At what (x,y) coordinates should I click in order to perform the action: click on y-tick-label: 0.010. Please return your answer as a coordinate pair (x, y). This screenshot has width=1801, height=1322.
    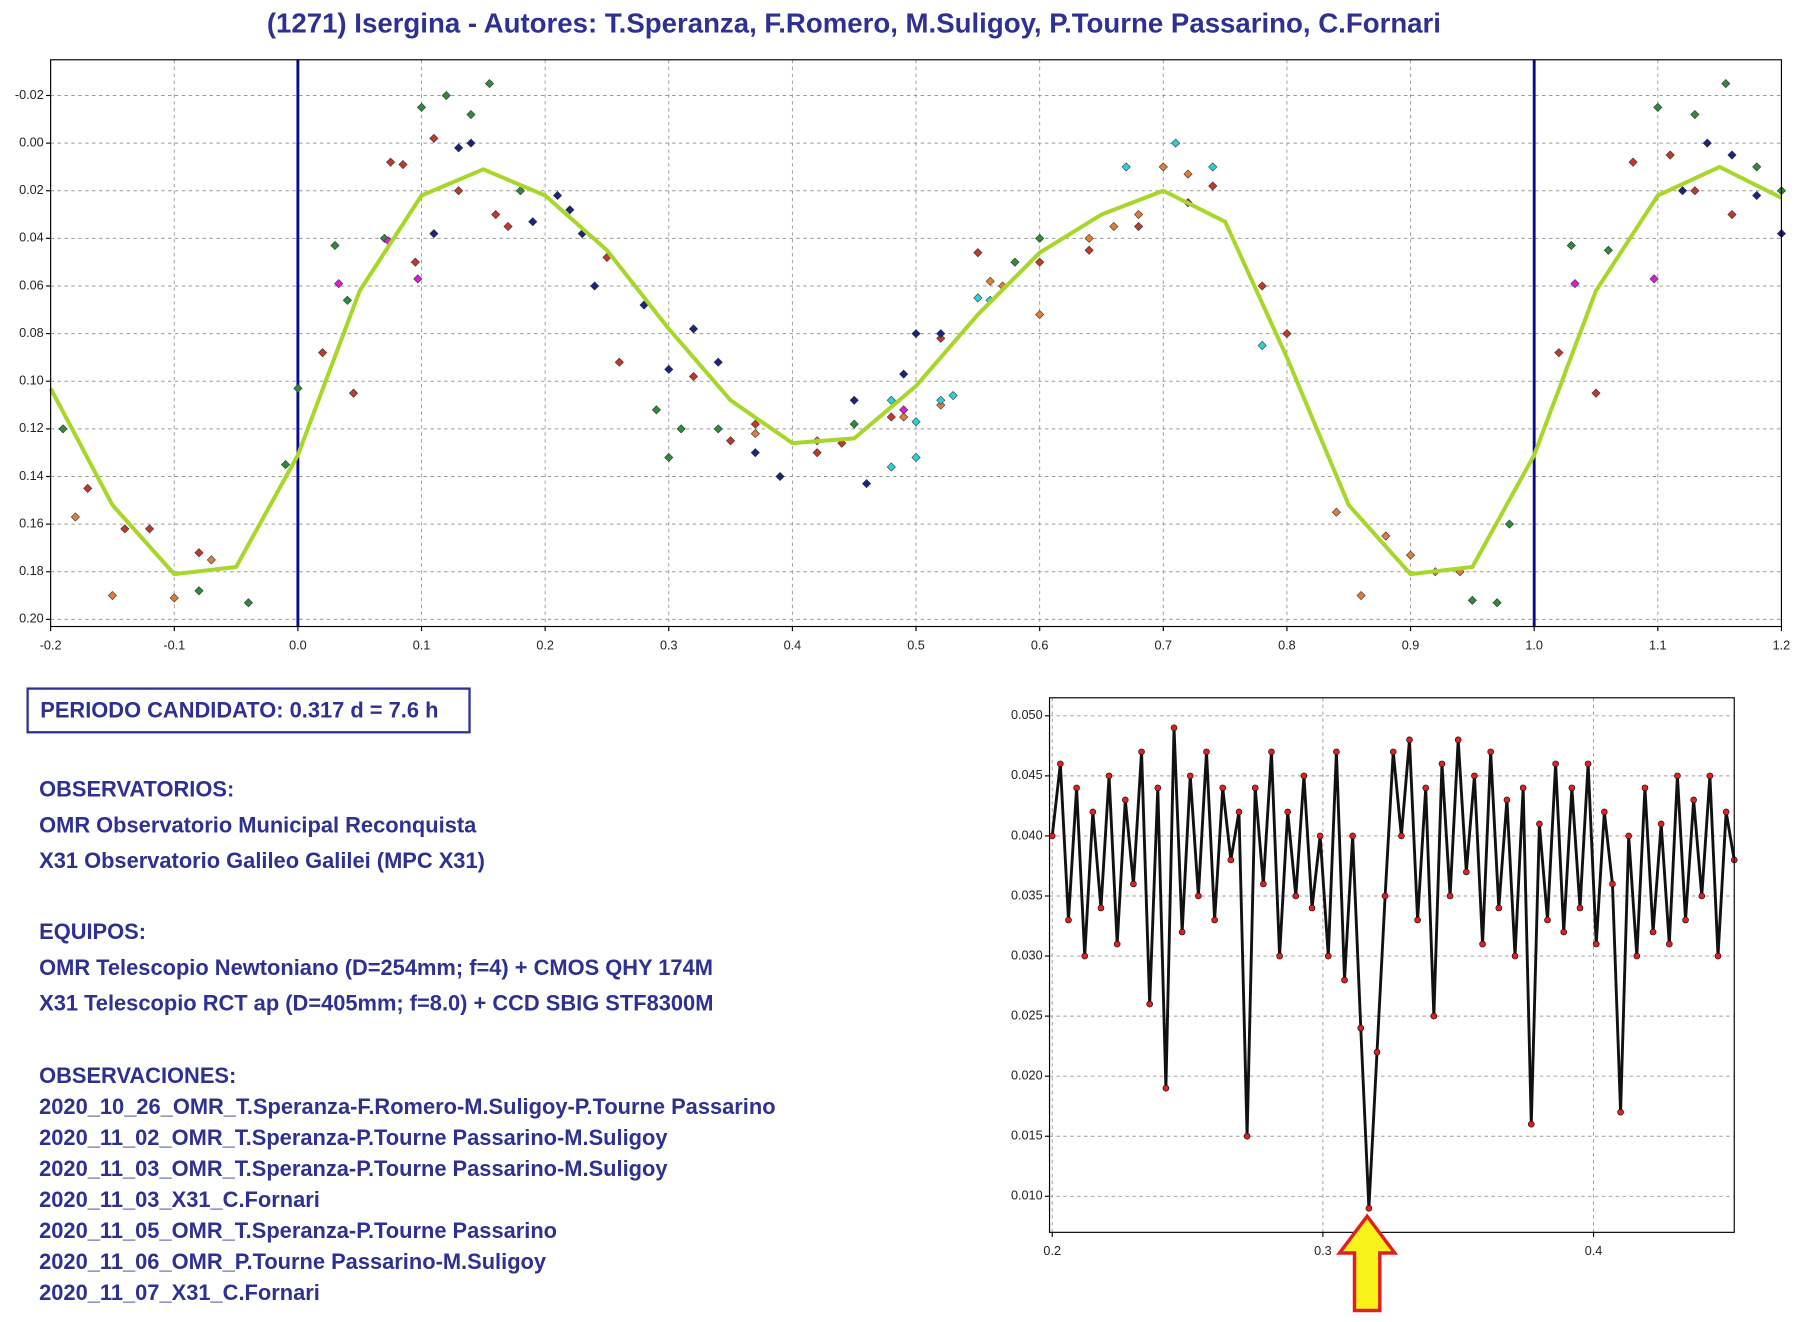
    Looking at the image, I should click on (1027, 1196).